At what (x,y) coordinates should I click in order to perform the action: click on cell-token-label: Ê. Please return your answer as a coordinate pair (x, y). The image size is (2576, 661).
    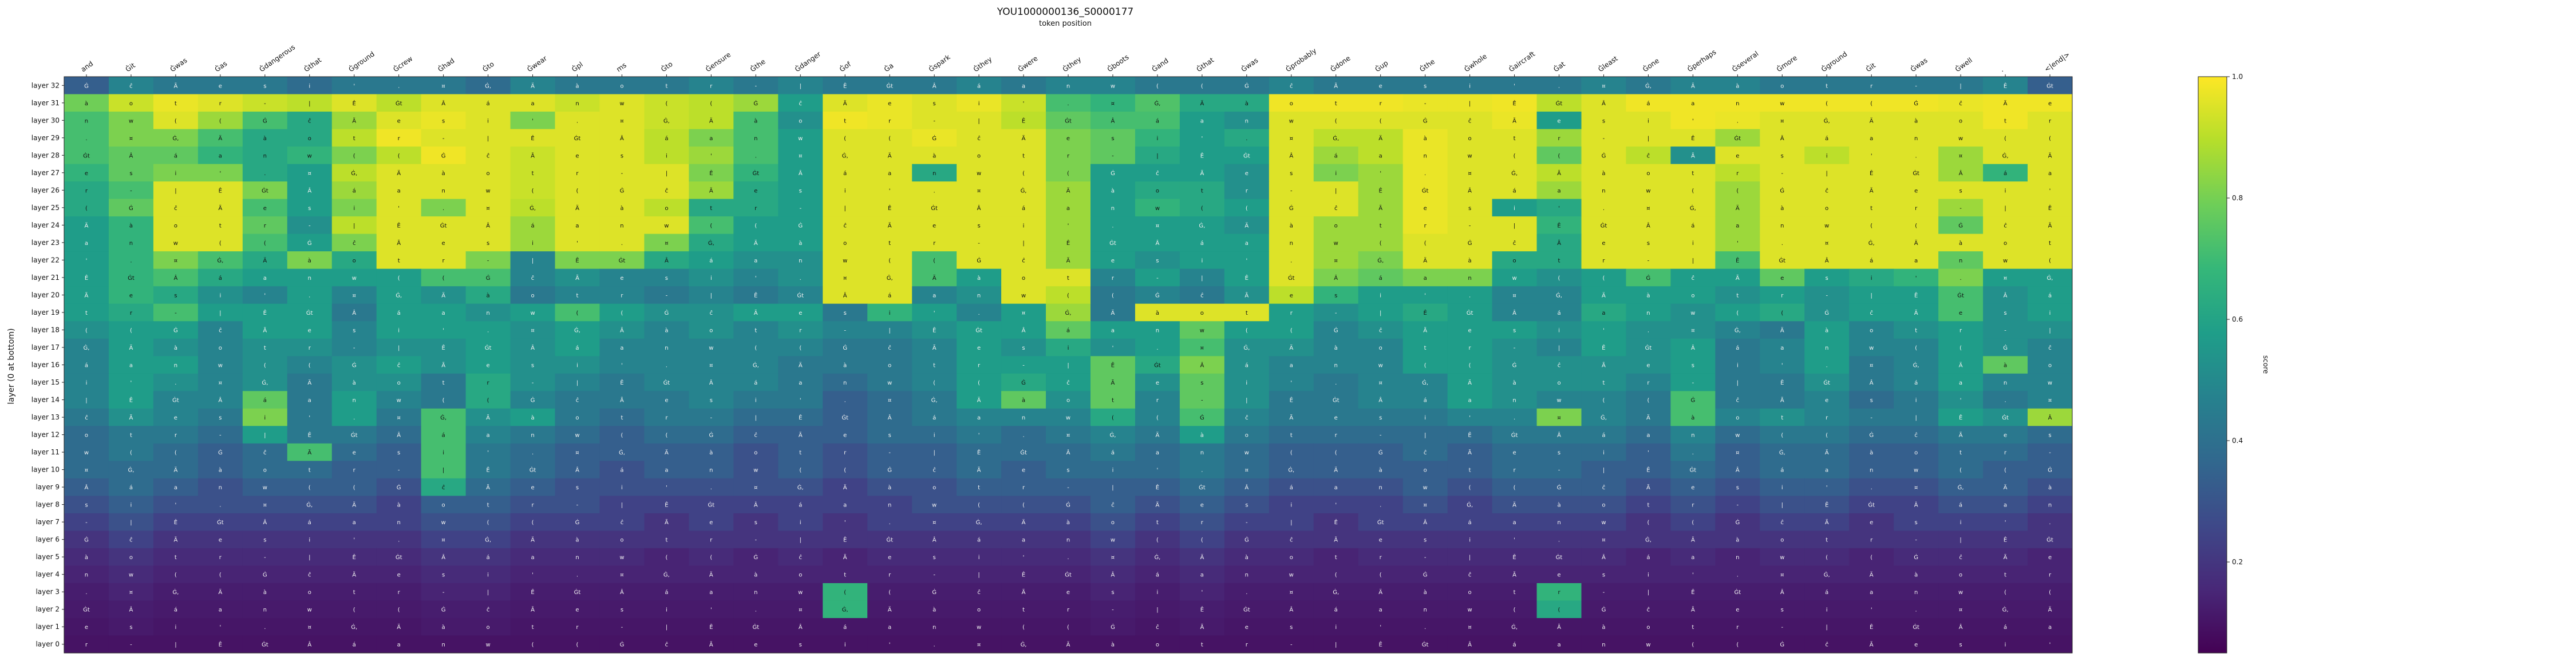
    Looking at the image, I should click on (2005, 85).